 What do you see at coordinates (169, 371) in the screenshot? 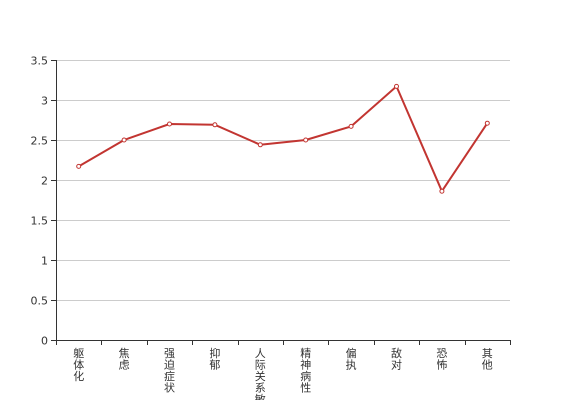
I see `x-tick-label: 强迫症状` at bounding box center [169, 371].